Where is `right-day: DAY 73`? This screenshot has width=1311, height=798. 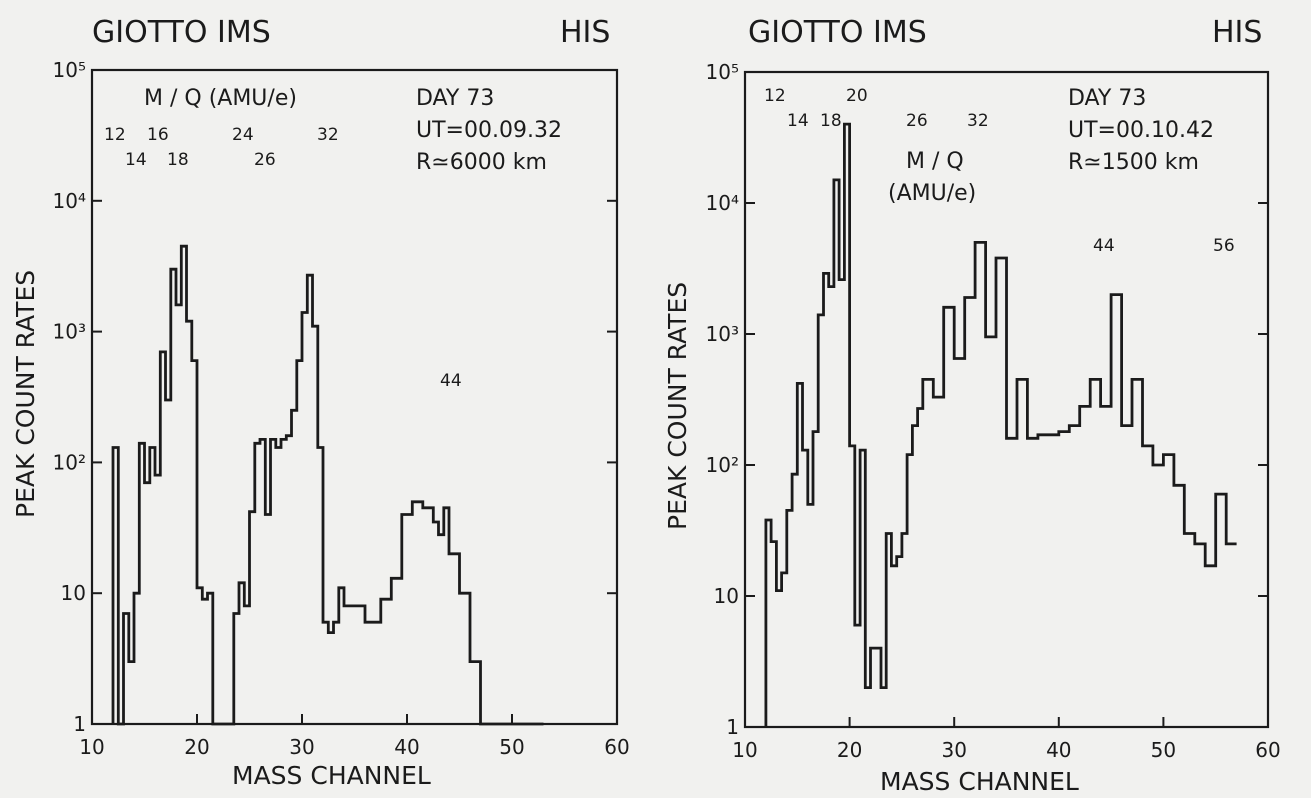 right-day: DAY 73 is located at coordinates (1107, 98).